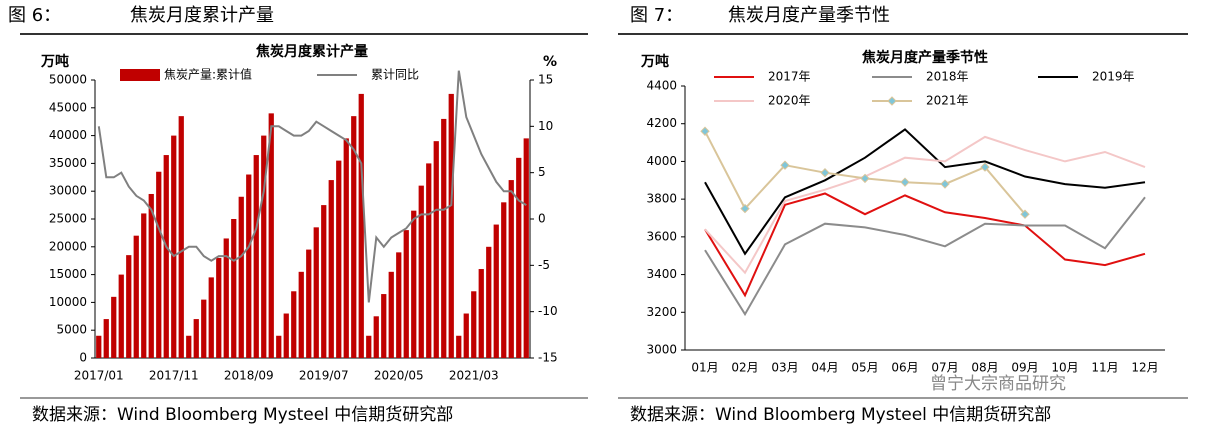 This screenshot has width=1208, height=439. I want to click on y-tick-label: 0, so click(83, 358).